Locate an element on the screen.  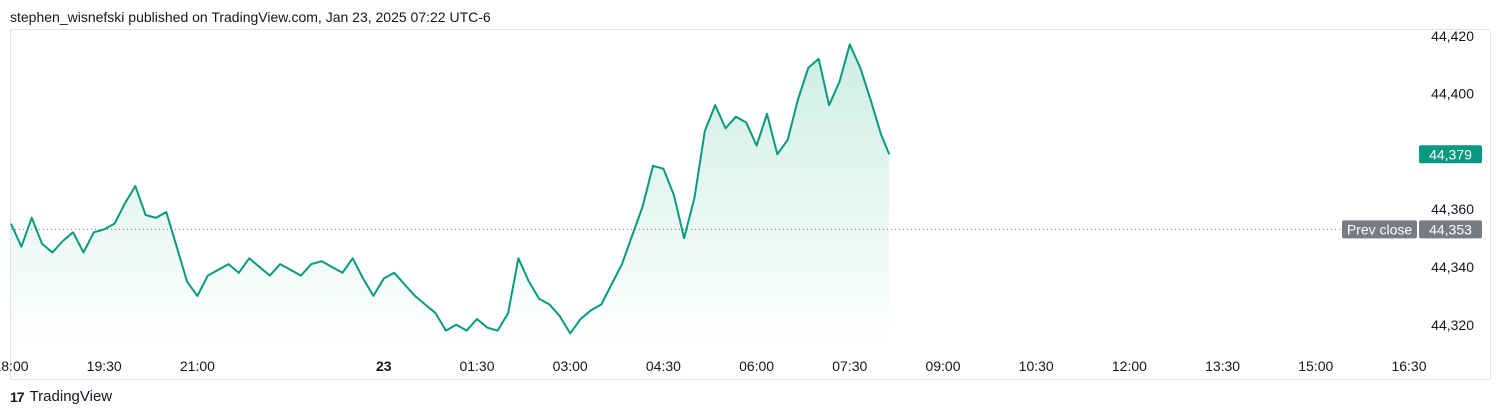
x-tick-label: 16:30 is located at coordinates (1408, 366).